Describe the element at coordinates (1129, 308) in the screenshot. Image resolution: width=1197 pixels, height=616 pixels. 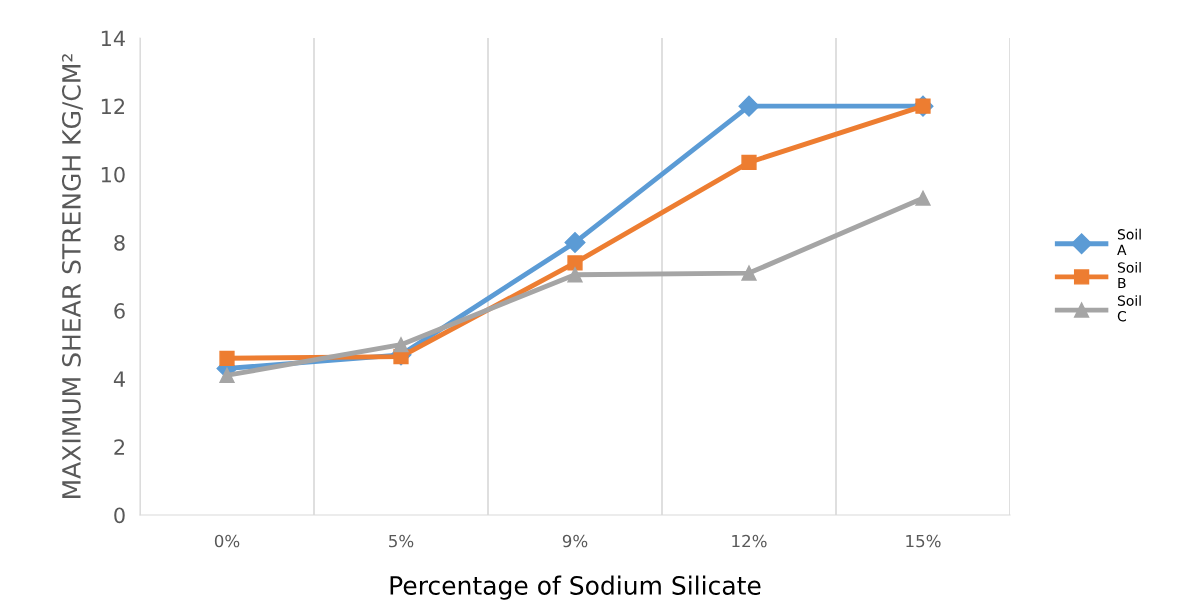
I see `legend-label: Soil C` at that location.